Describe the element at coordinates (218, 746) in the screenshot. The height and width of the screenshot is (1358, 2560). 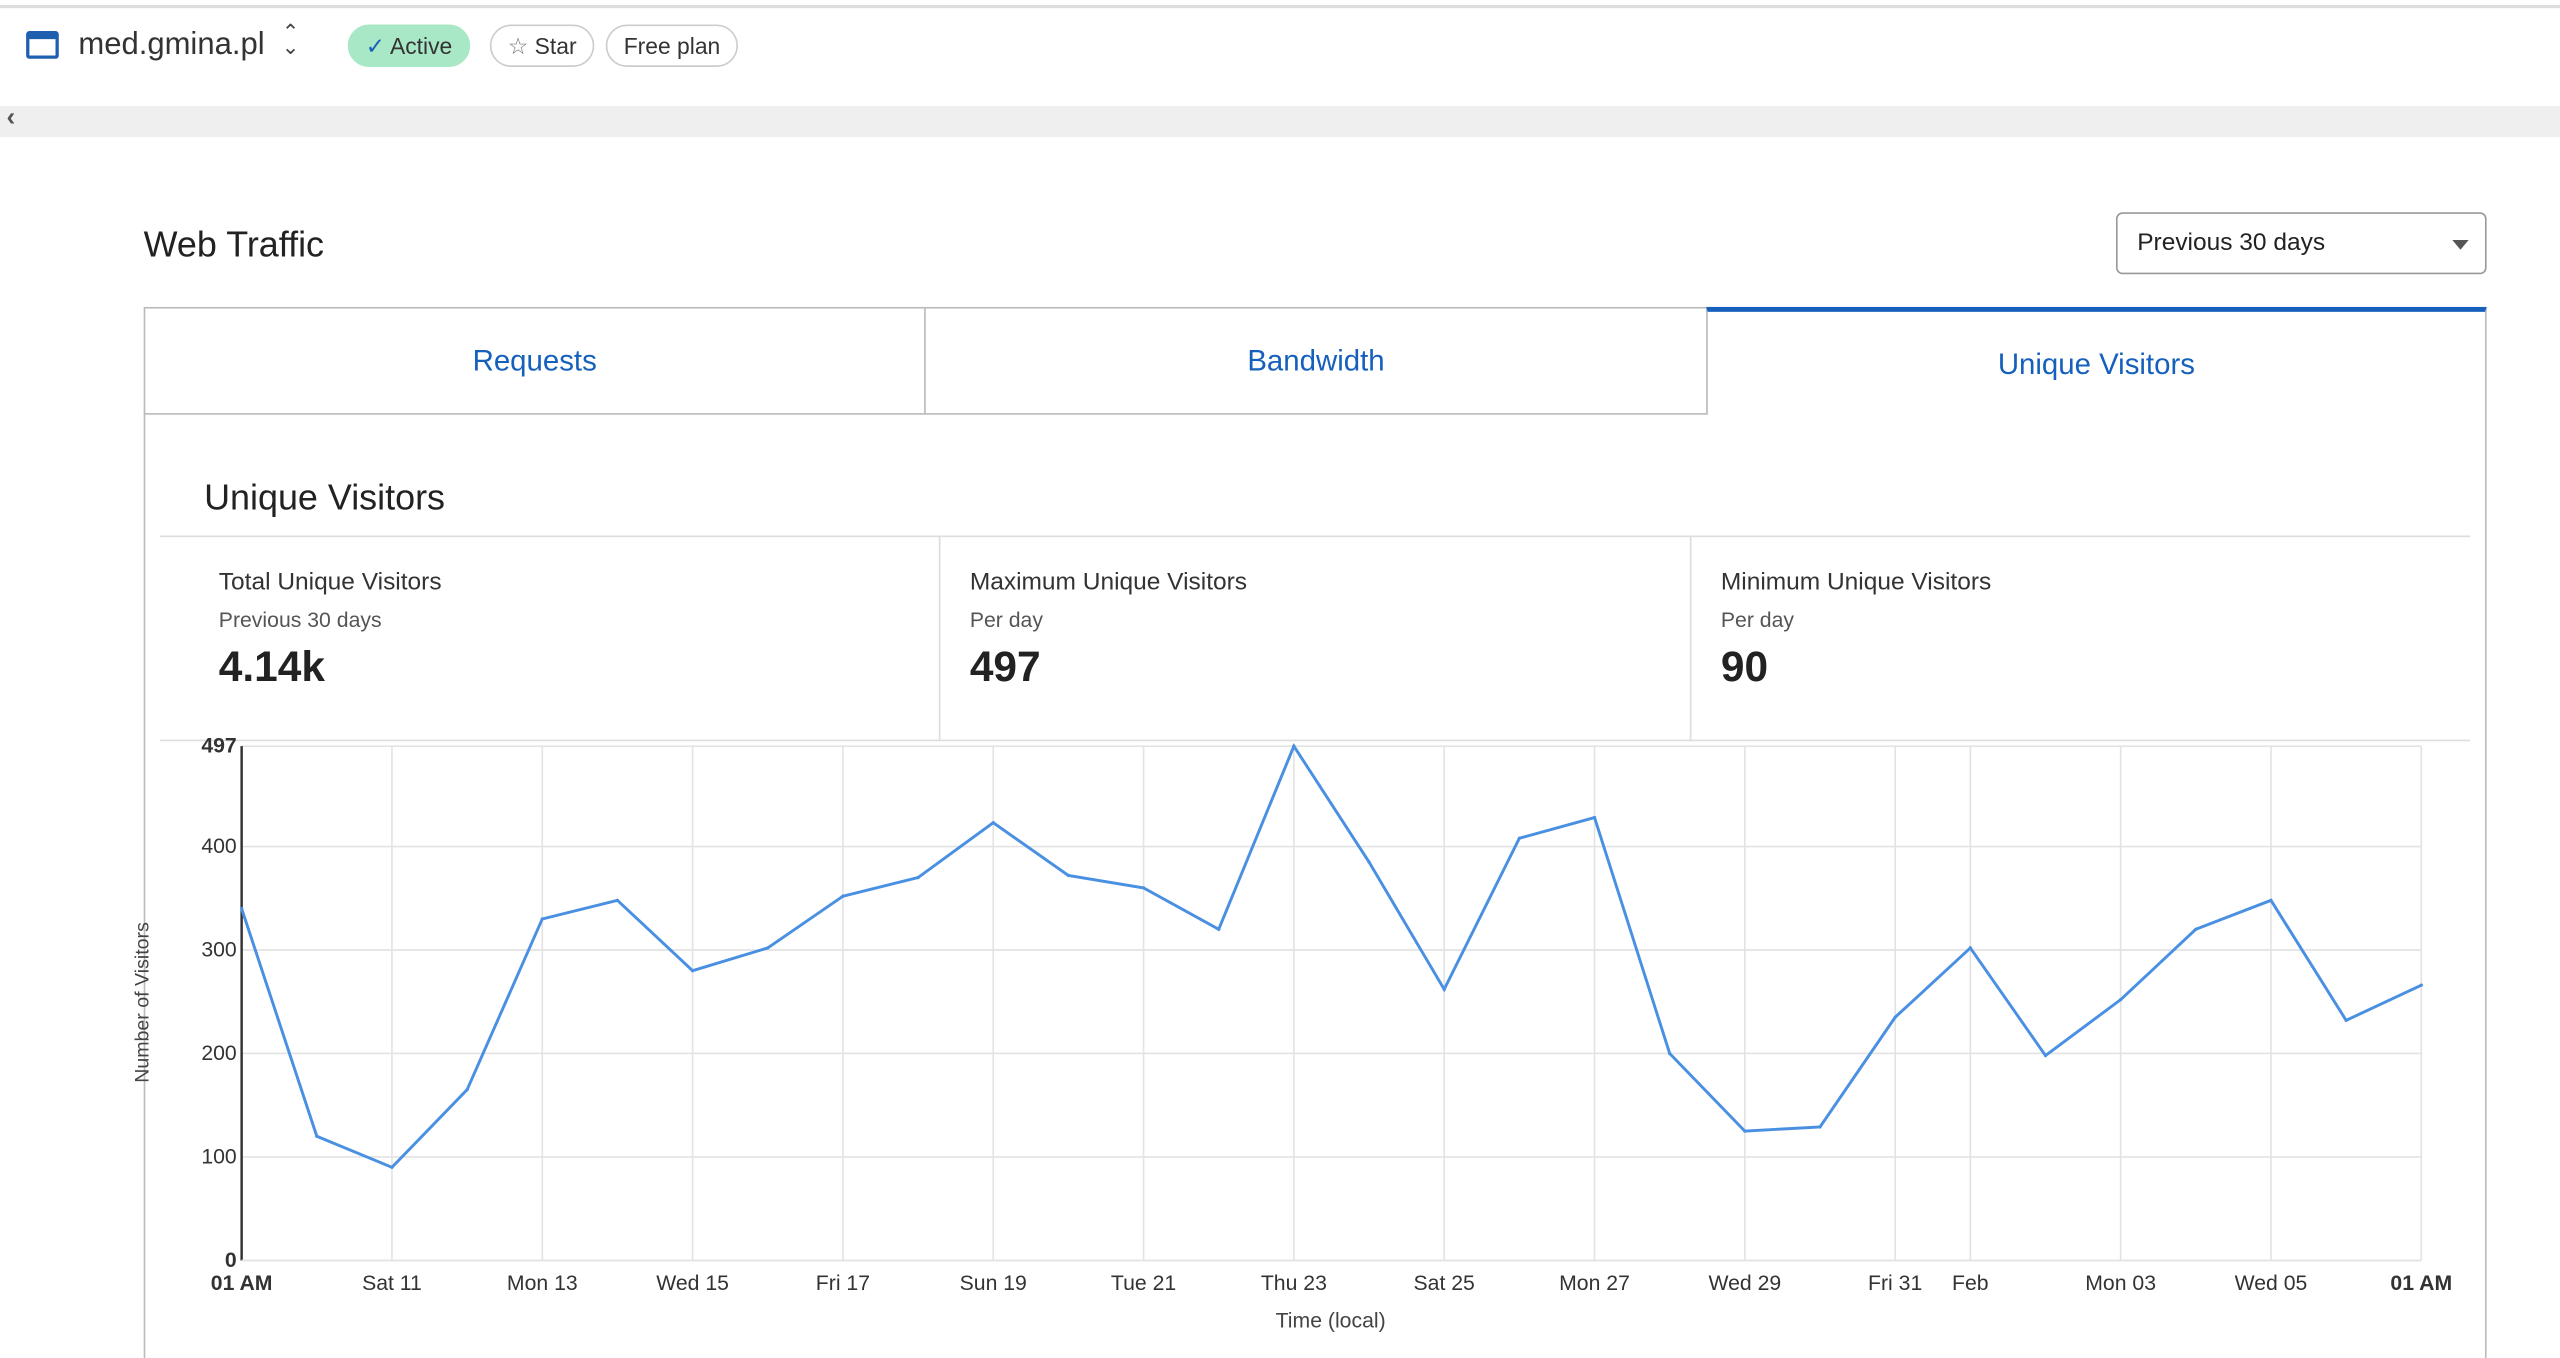
I see `y-tick-label: 497` at that location.